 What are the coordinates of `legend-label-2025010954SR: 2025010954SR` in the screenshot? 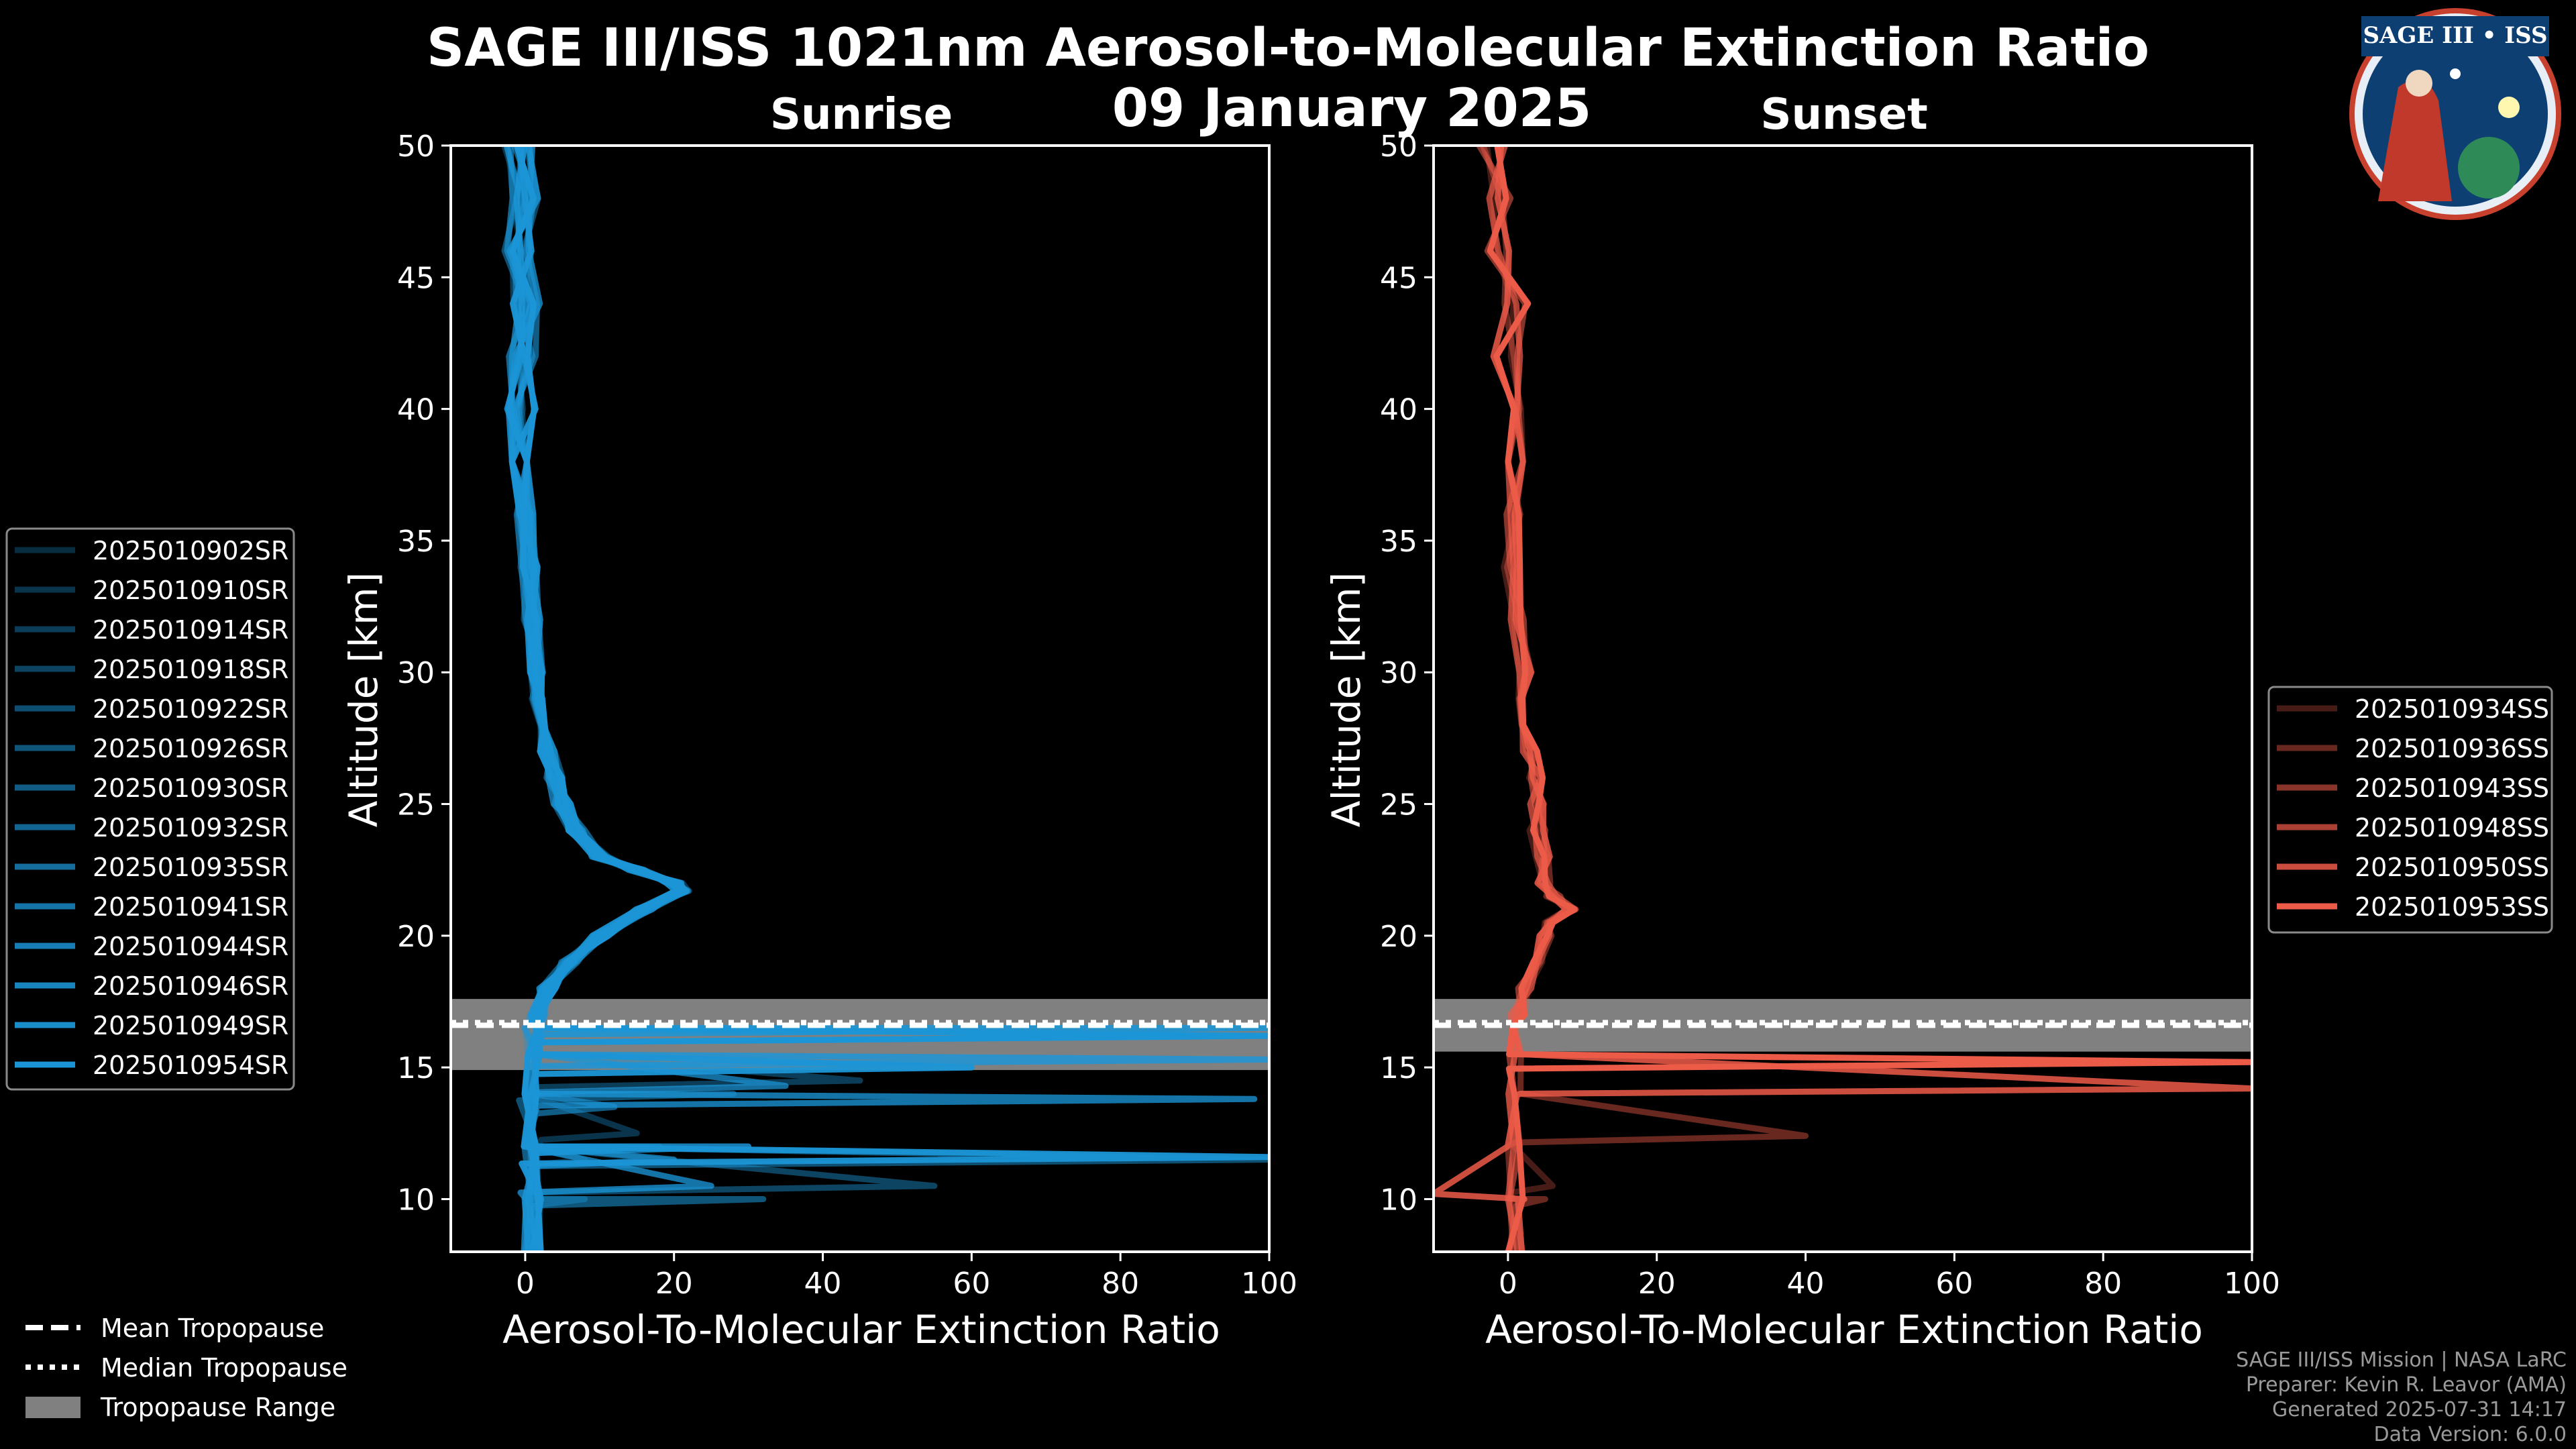 It's located at (190, 1065).